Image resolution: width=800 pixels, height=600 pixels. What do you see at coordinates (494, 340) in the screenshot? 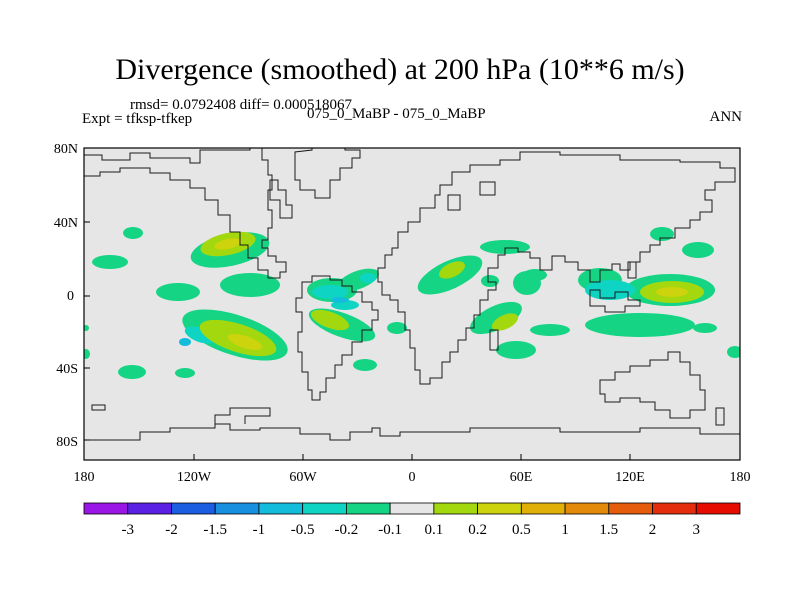
I see `coastline-madagascar` at bounding box center [494, 340].